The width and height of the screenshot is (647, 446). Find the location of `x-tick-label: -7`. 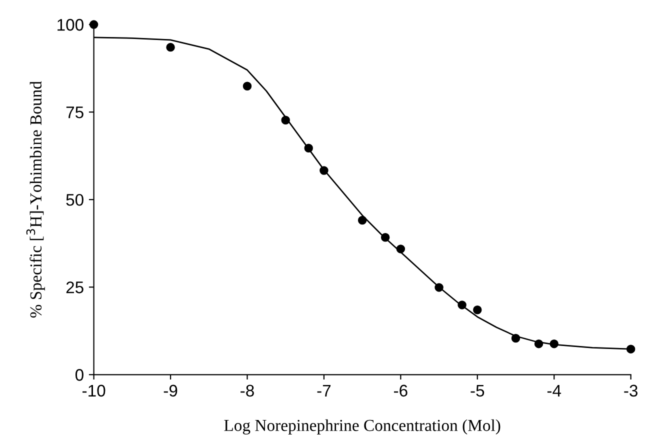

x-tick-label: -7 is located at coordinates (324, 390).